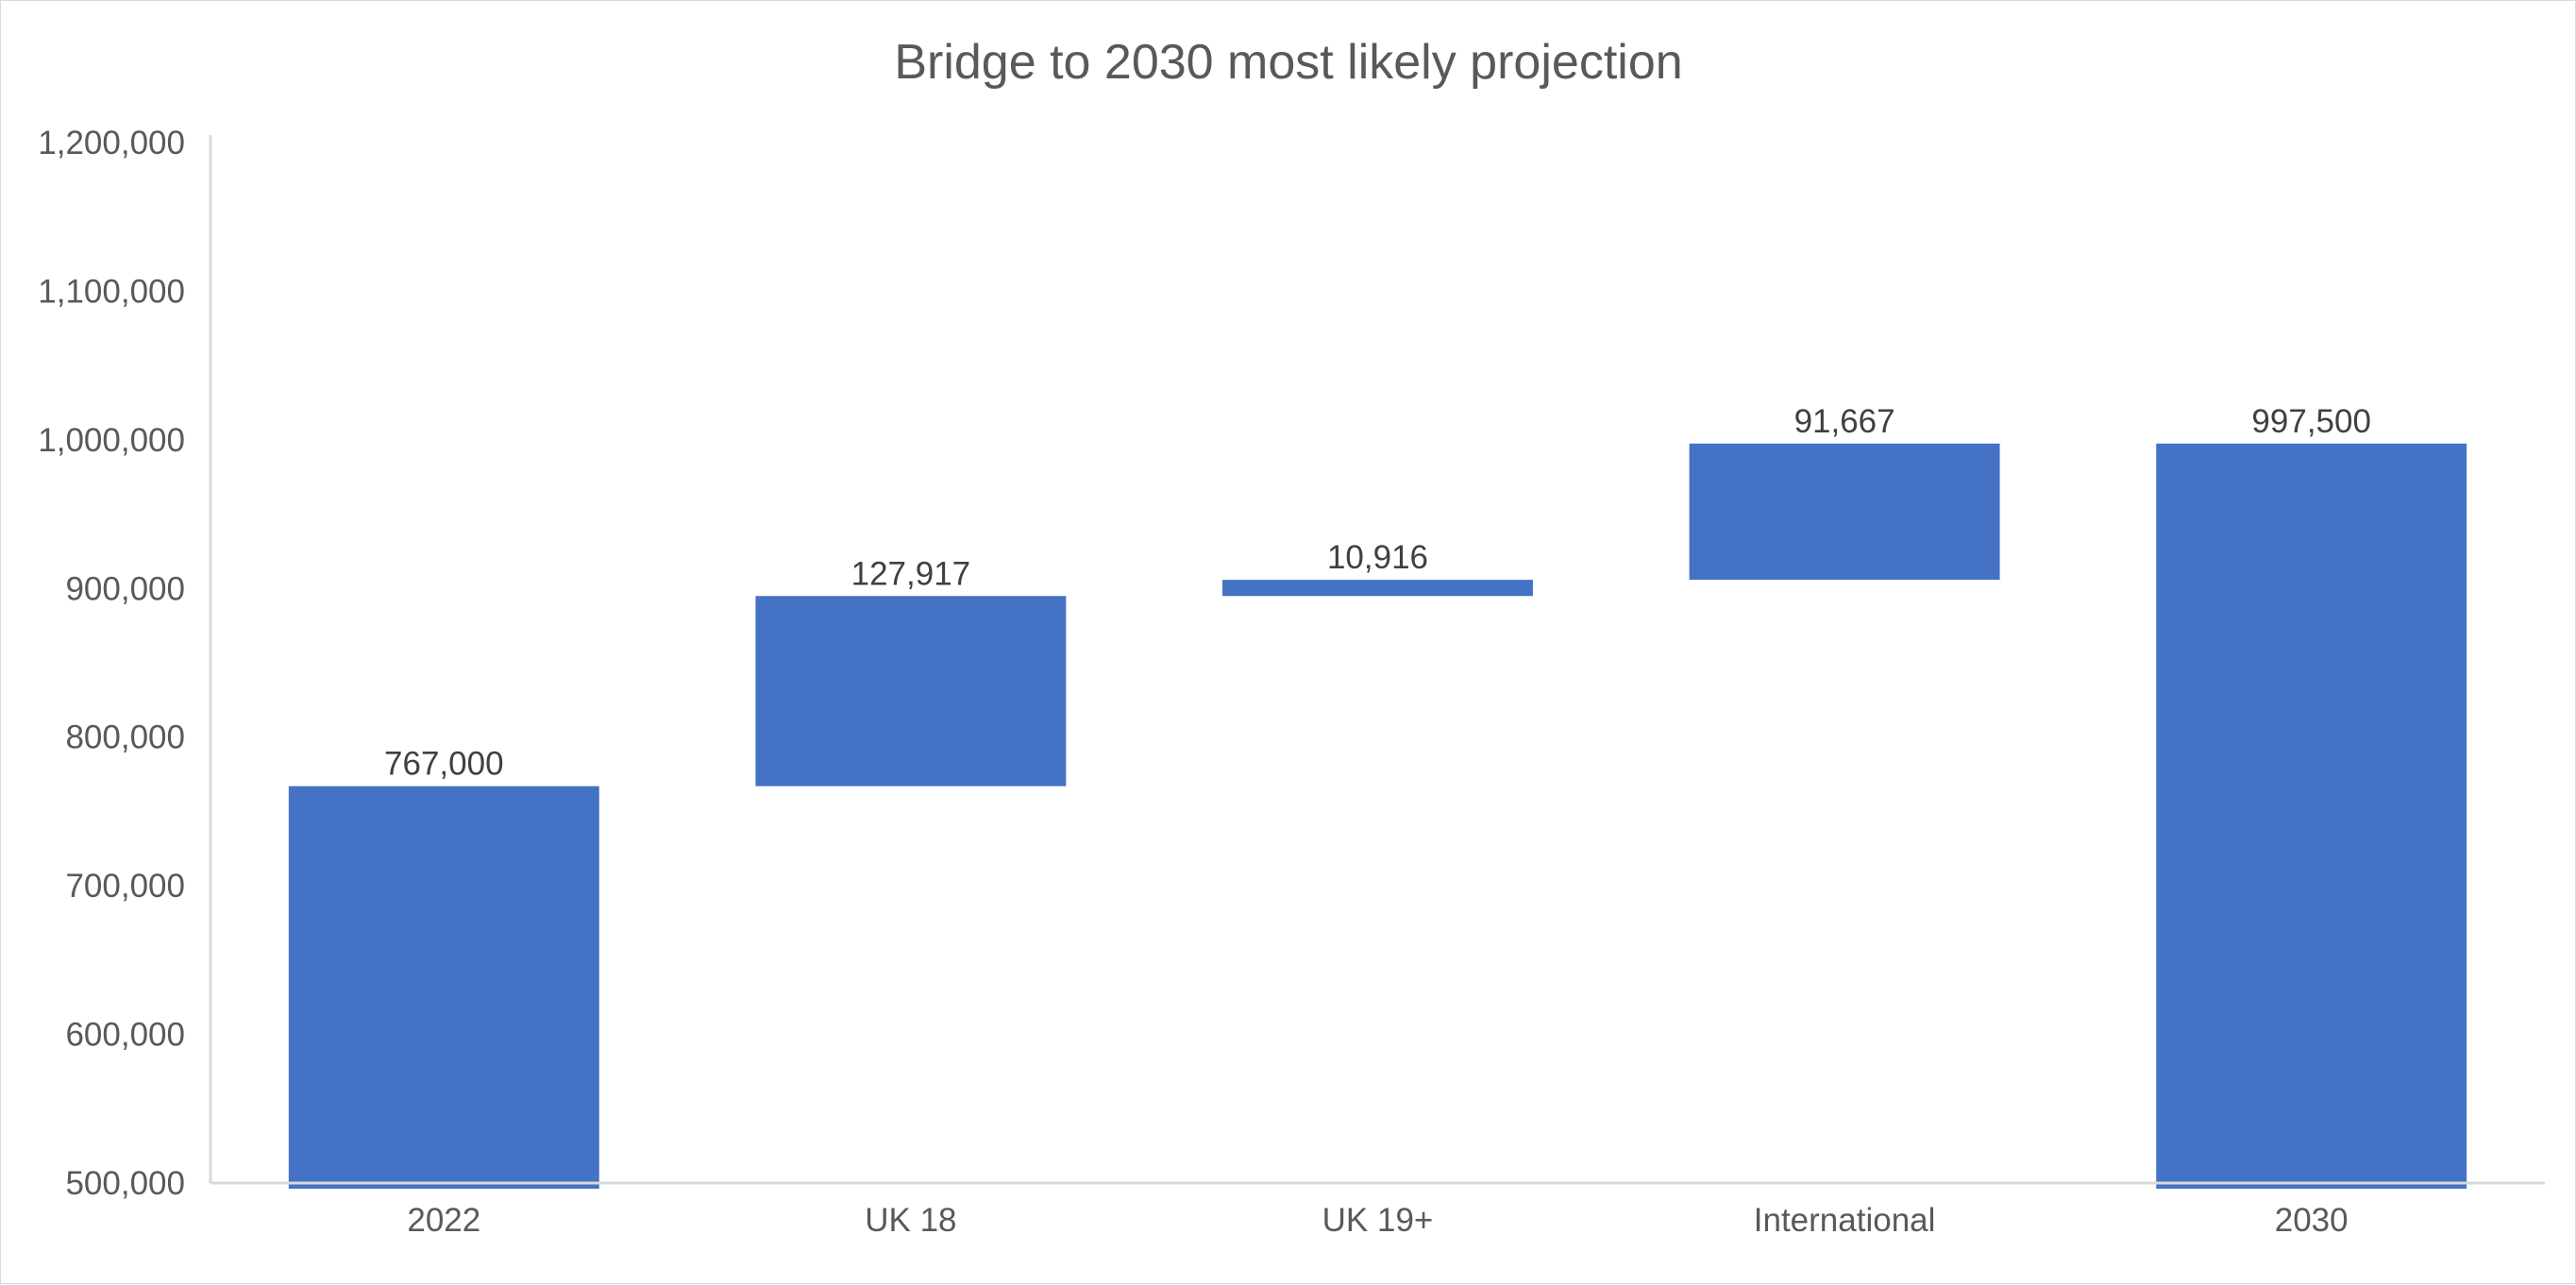 The height and width of the screenshot is (1285, 2576). Describe the element at coordinates (1845, 1220) in the screenshot. I see `x-tick-label: International` at that location.